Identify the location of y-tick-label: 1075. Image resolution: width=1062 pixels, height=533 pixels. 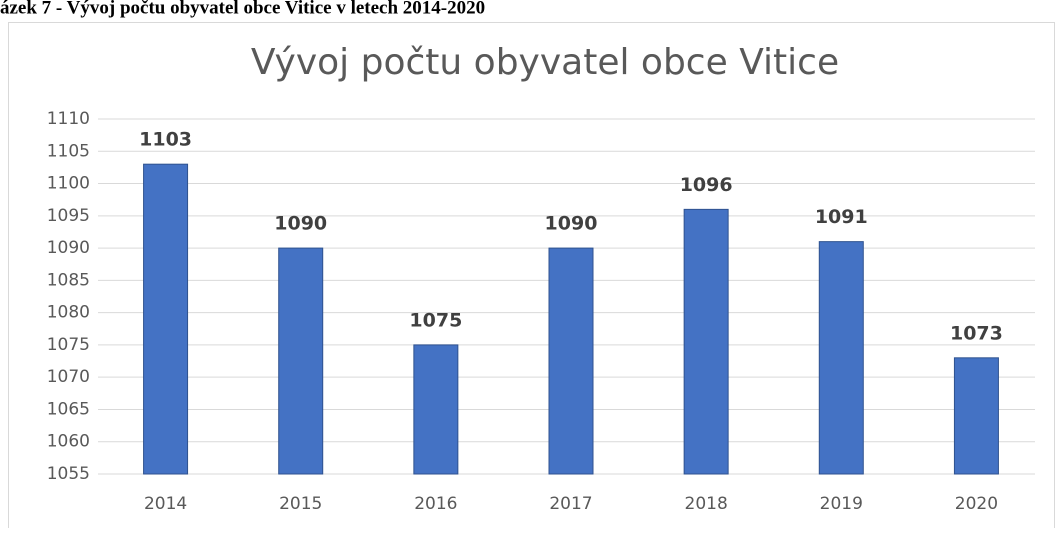
(68, 345).